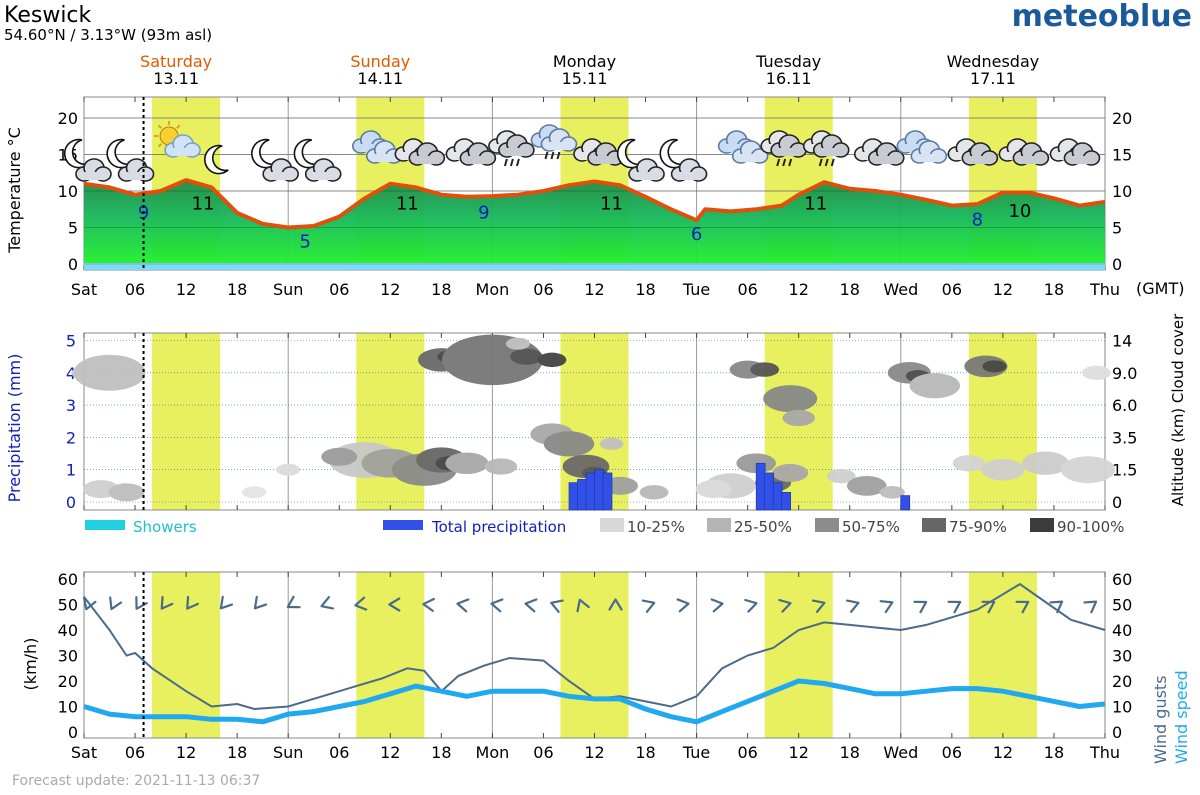 This screenshot has height=795, width=1200. I want to click on x-tick-label: Wed, so click(900, 289).